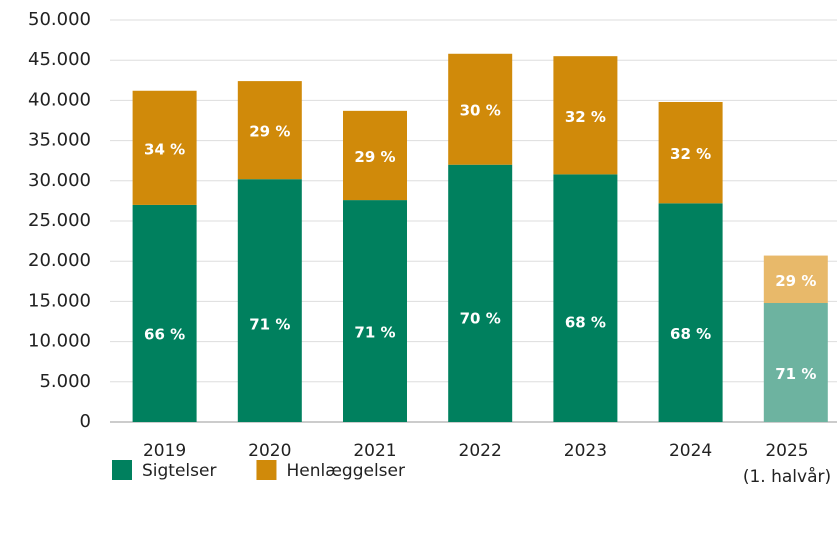 Image resolution: width=837 pixels, height=542 pixels. What do you see at coordinates (59, 99) in the screenshot?
I see `y-tick-label: 40.000` at bounding box center [59, 99].